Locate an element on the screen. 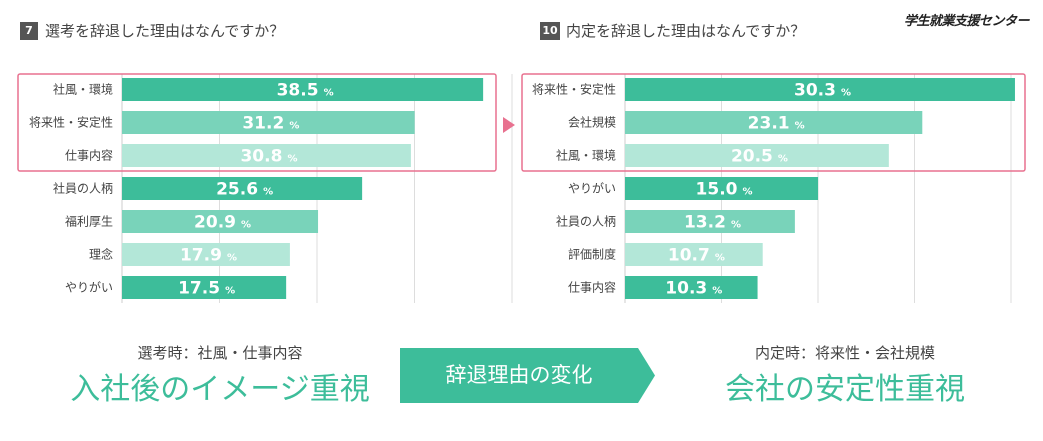  left-value-label: 38.5 is located at coordinates (298, 91).